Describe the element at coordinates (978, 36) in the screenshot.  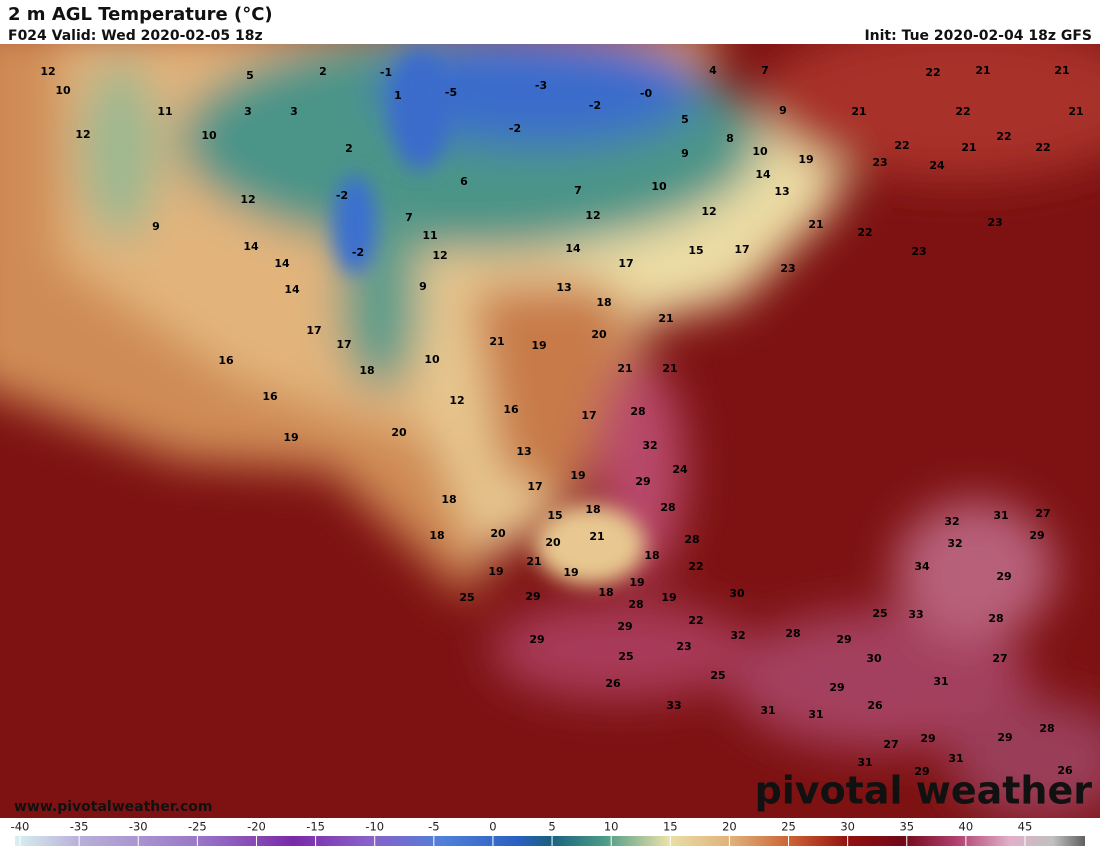
I see `init-time: Init: Tue 2020-02-04 18z GFS` at that location.